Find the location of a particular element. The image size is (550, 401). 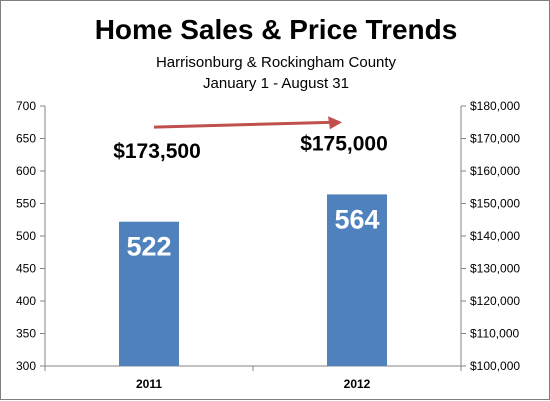

left-tick-label: 650 is located at coordinates (26, 139).